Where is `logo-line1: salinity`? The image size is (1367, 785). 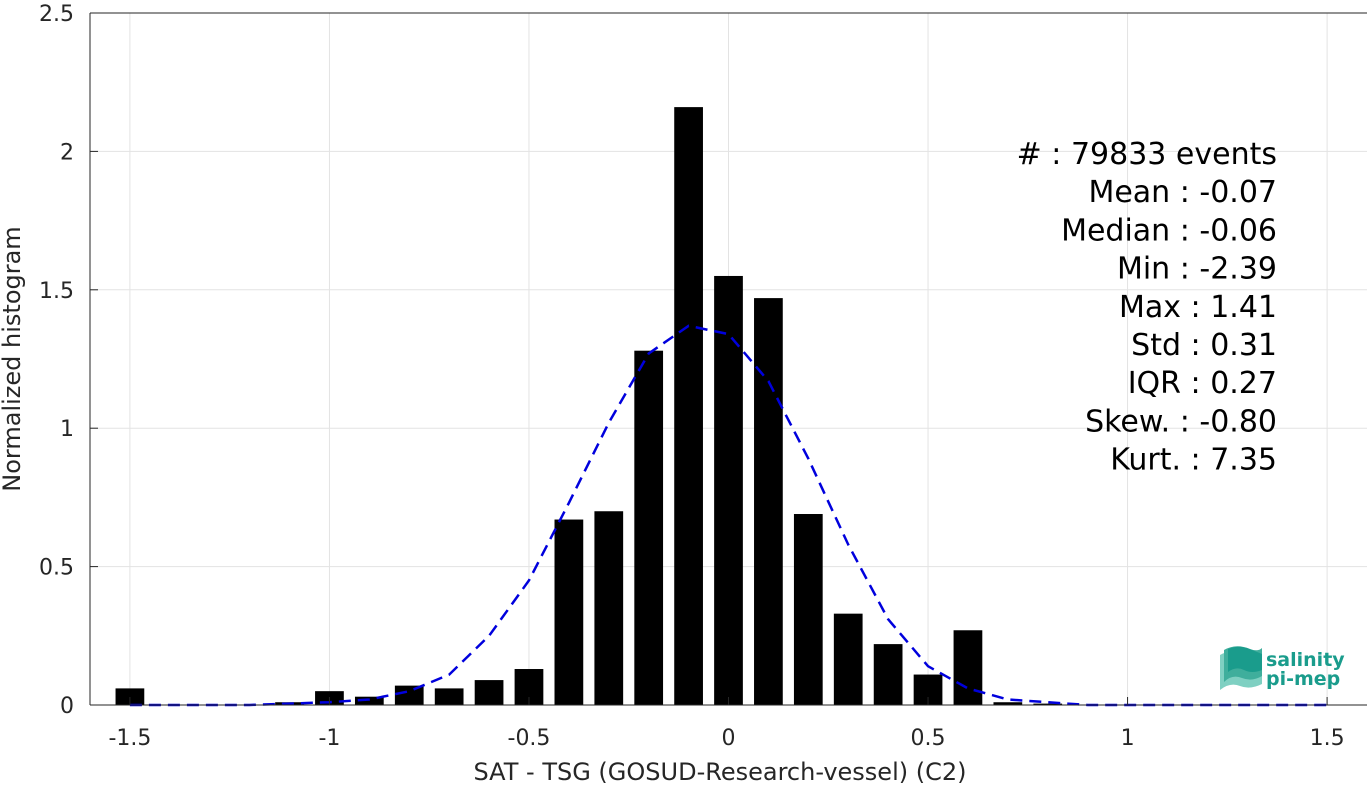
logo-line1: salinity is located at coordinates (1305, 660).